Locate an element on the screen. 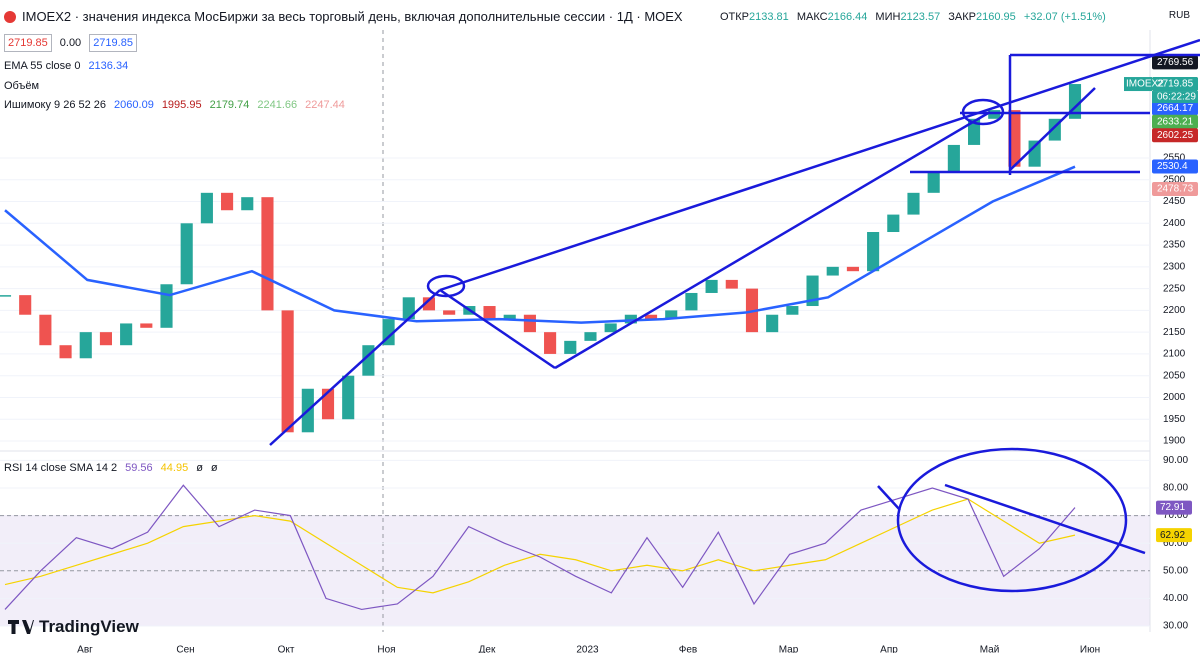  y-tick-label: 2200 is located at coordinates (1174, 310).